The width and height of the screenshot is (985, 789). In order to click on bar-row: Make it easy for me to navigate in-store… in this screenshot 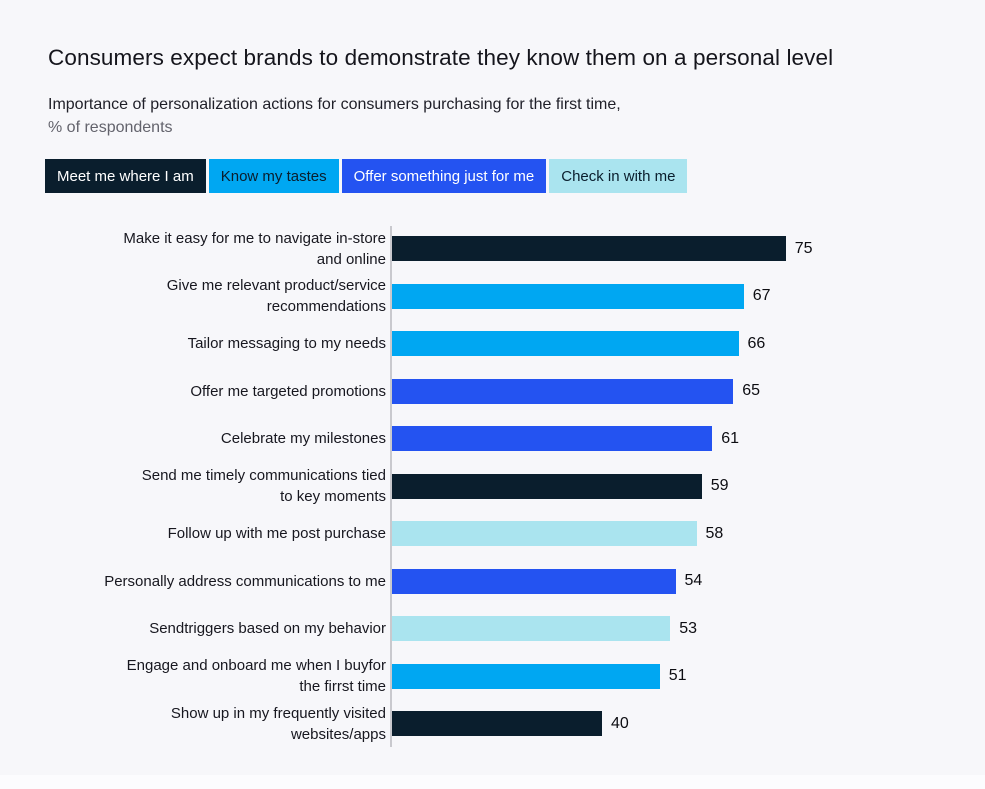, I will do `click(492, 249)`.